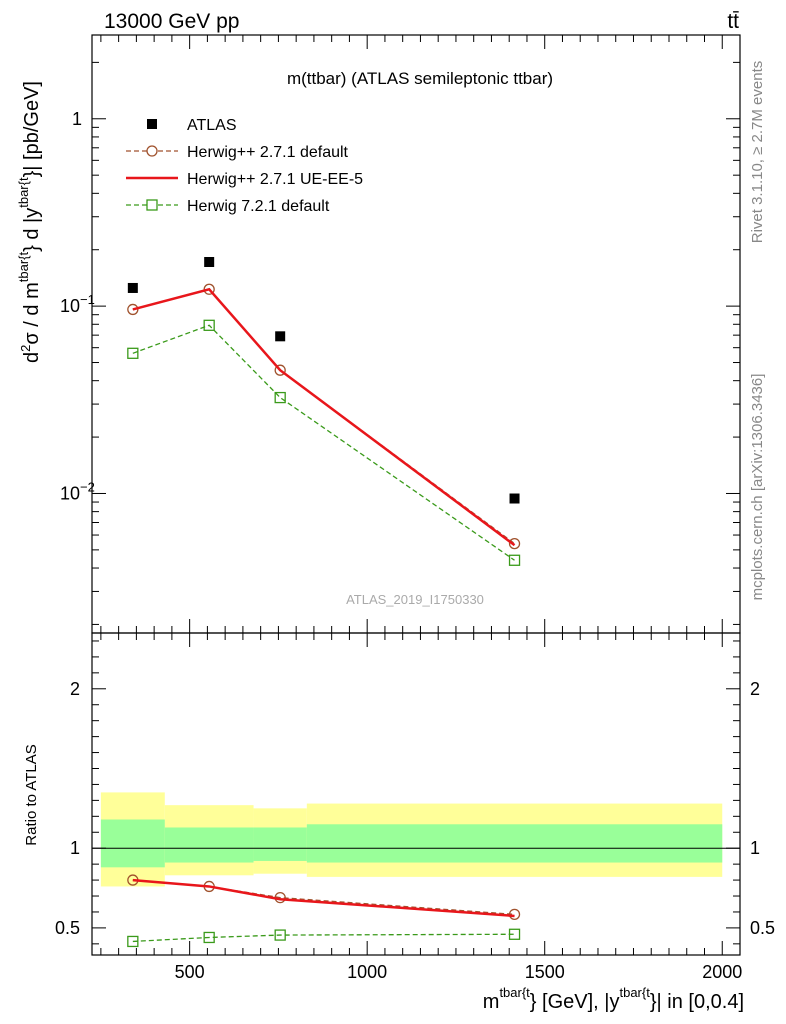  I want to click on ratio-series-2-line, so click(323, 938).